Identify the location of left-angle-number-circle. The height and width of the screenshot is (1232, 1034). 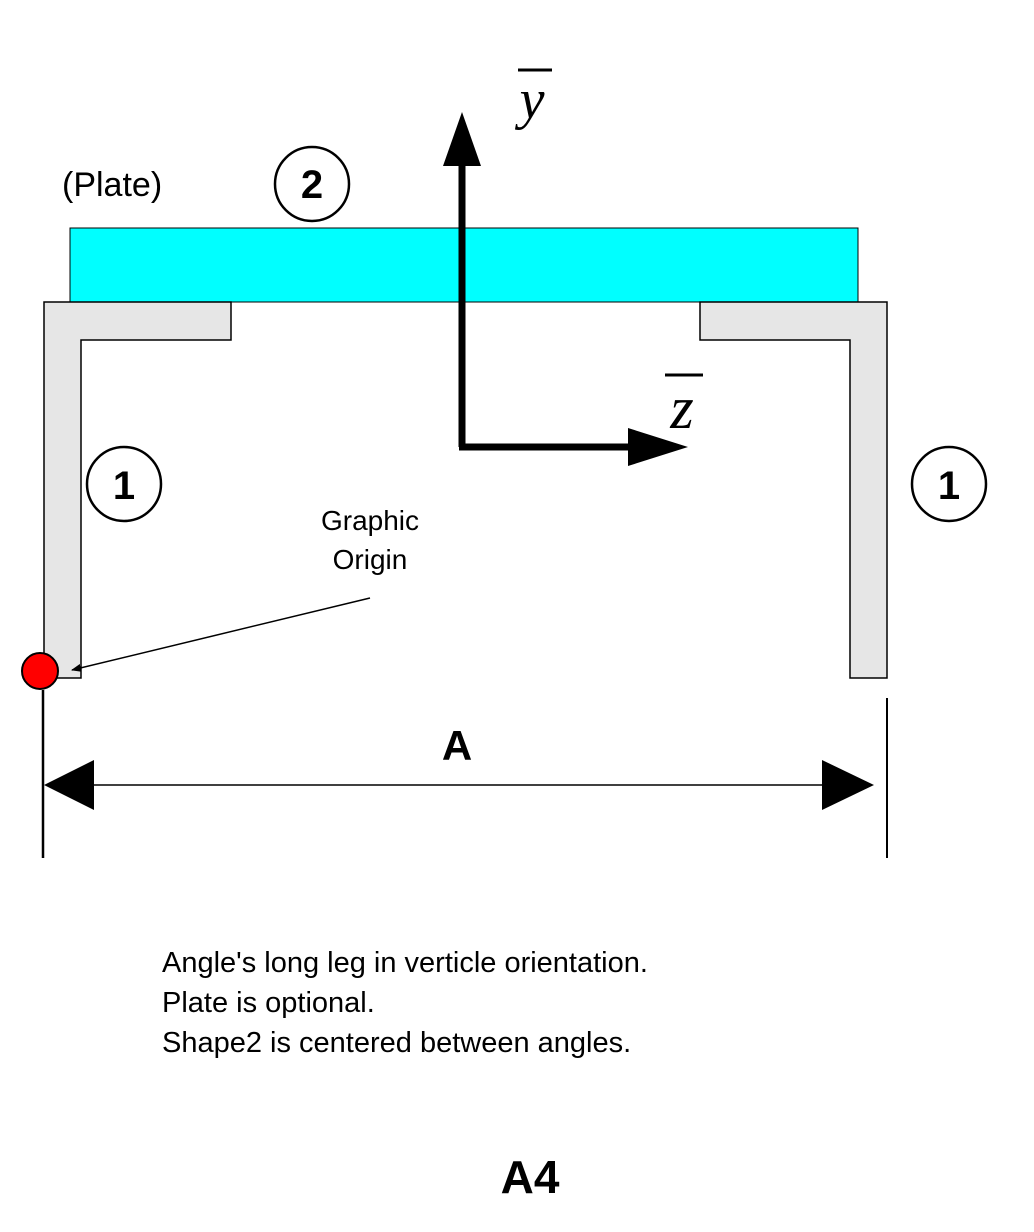
(124, 484).